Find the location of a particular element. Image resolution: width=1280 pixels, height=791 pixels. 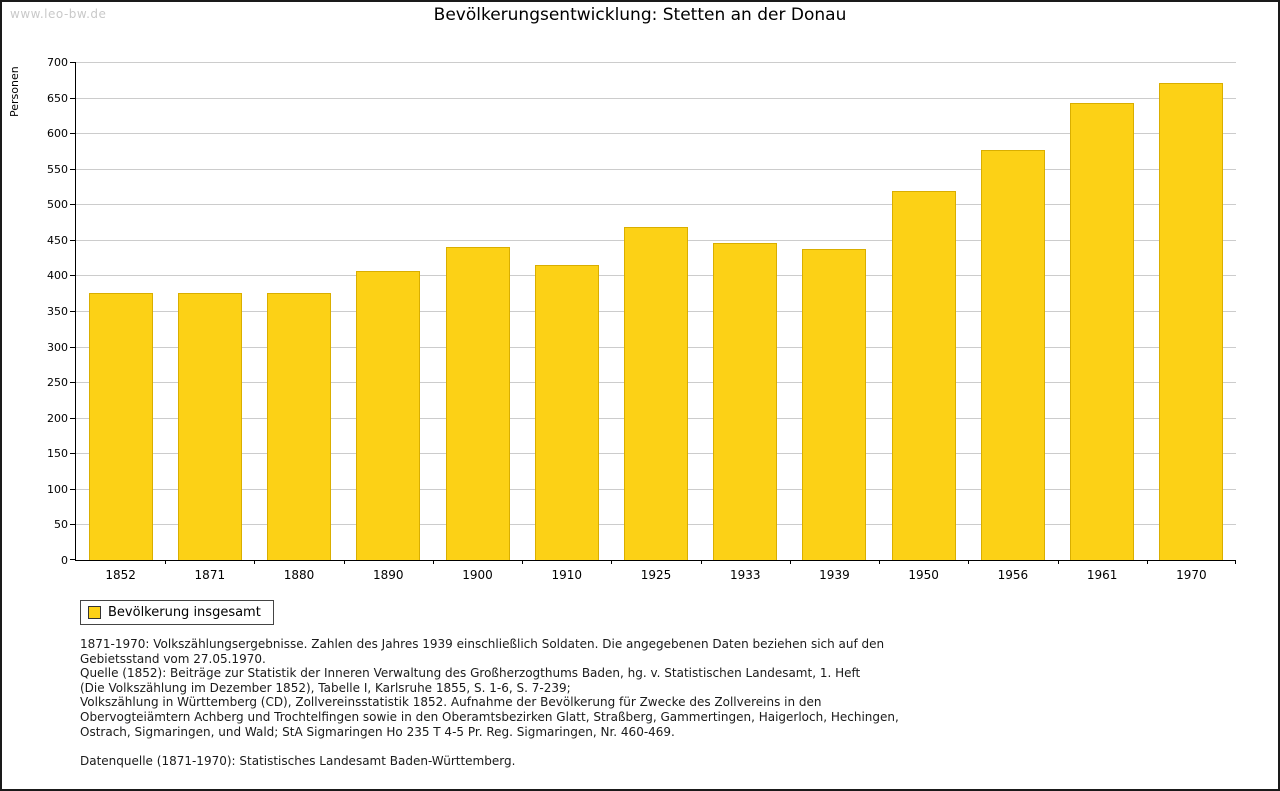

x-tick-label: 1950 is located at coordinates (923, 575).